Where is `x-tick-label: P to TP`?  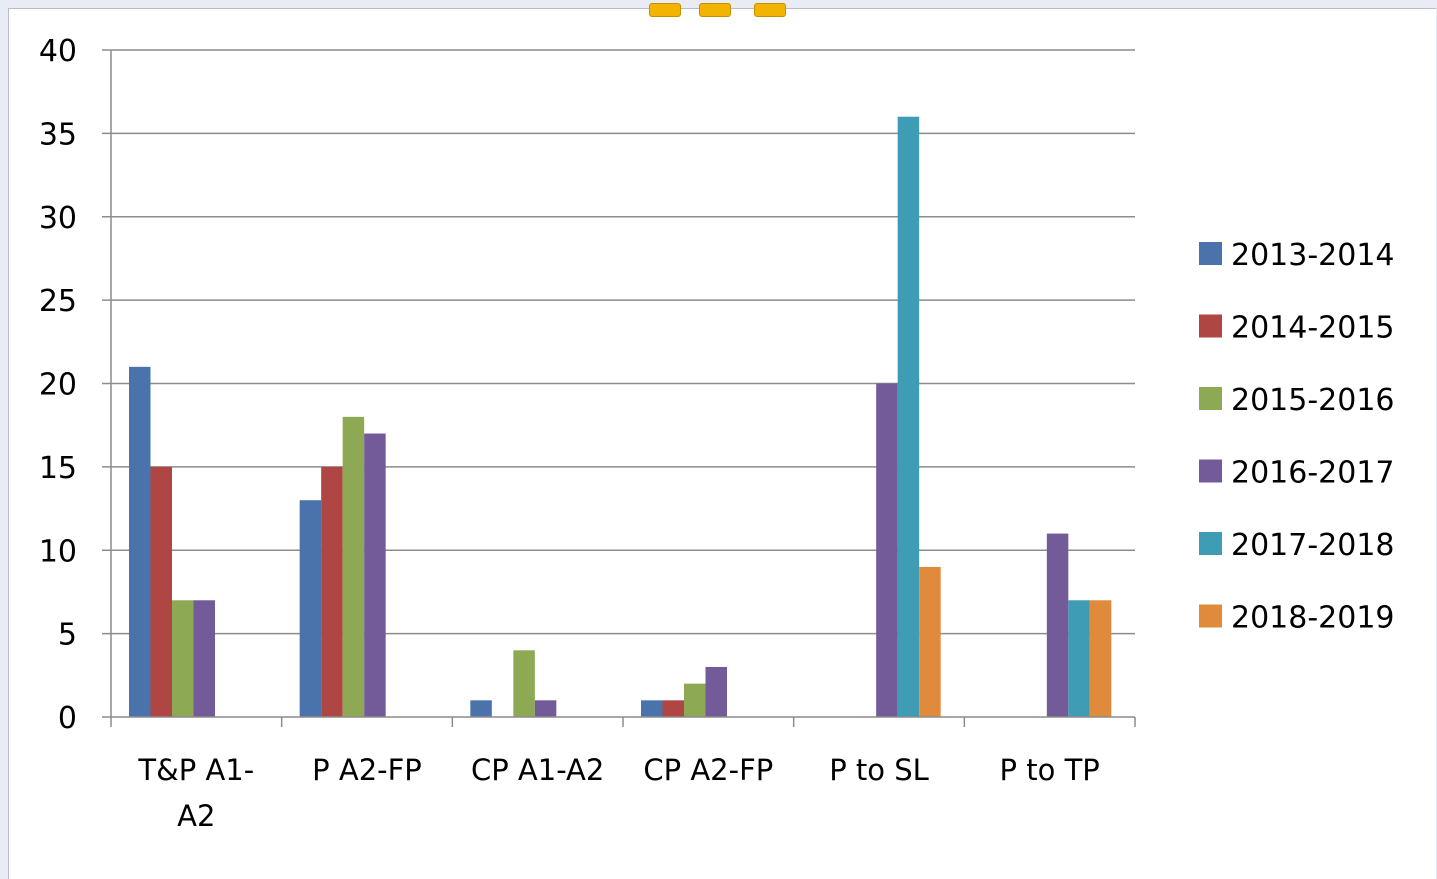
x-tick-label: P to TP is located at coordinates (1050, 770).